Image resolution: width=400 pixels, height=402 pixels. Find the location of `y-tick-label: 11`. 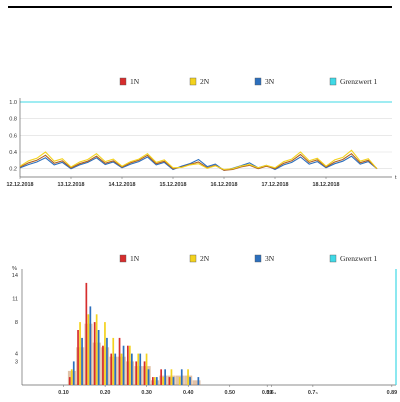

y-tick-label: 11 is located at coordinates (15, 300).